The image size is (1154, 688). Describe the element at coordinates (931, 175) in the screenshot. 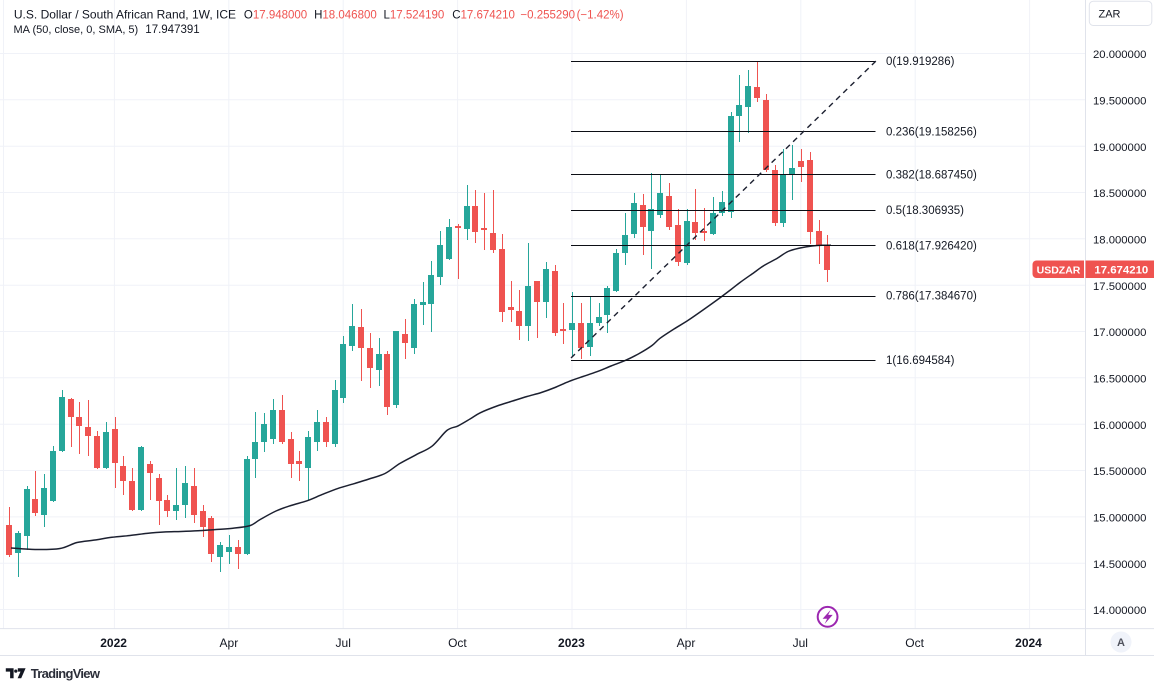

I see `svg-text: 0.382(18.687450)` at that location.